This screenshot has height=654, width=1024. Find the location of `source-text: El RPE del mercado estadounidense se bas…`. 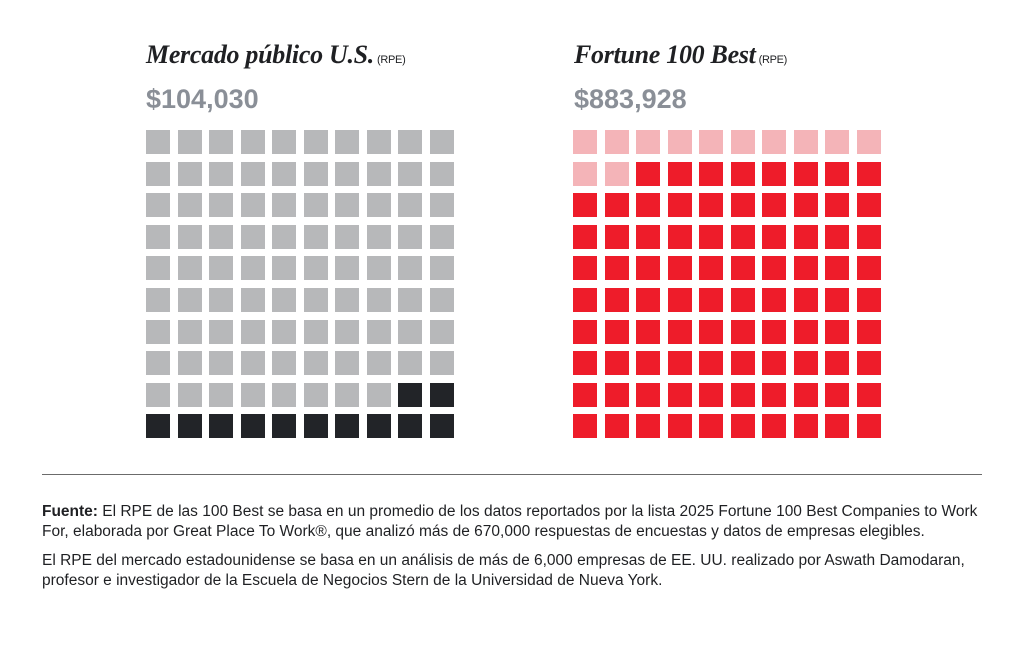

source-text: El RPE del mercado estadounidense se bas… is located at coordinates (503, 570).